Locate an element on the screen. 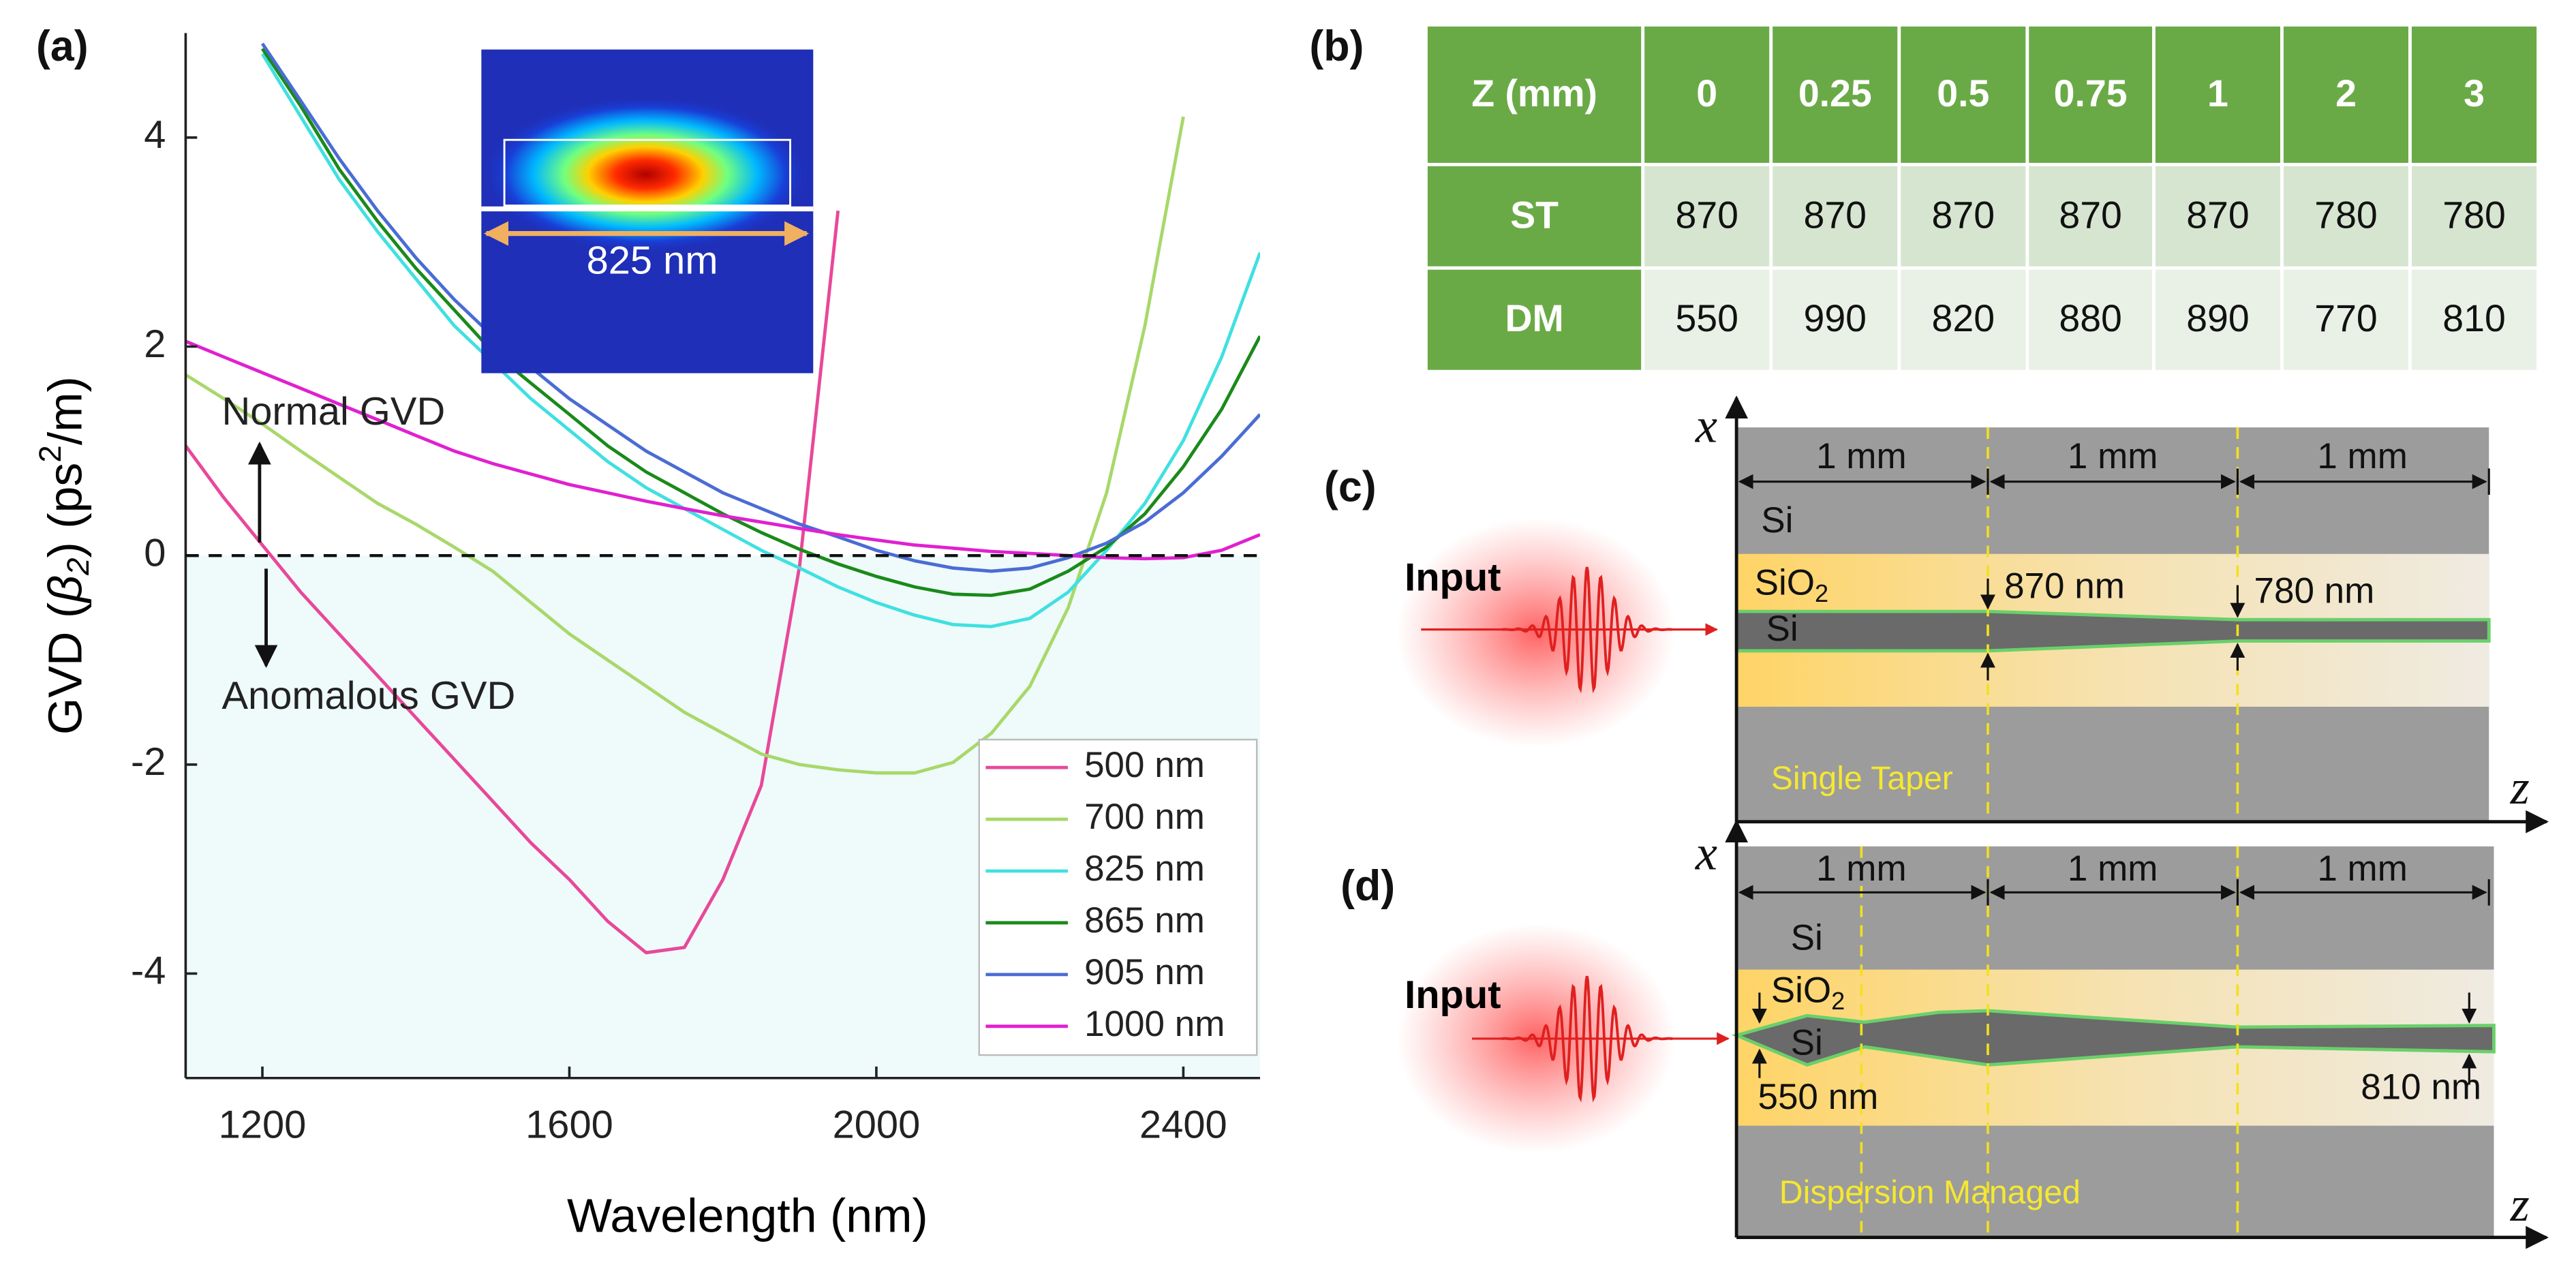 Image resolution: width=2576 pixels, height=1282 pixels. width-label: 870 nm is located at coordinates (2064, 586).